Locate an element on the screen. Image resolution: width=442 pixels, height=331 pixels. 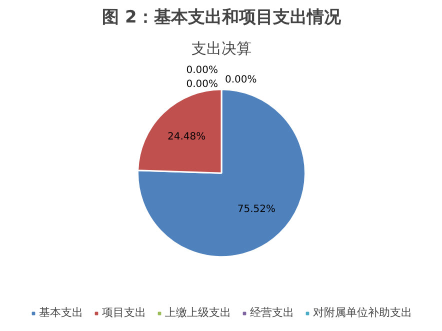
chart-title: 图 2：基本支出和项目支出情况 is located at coordinates (222, 18).